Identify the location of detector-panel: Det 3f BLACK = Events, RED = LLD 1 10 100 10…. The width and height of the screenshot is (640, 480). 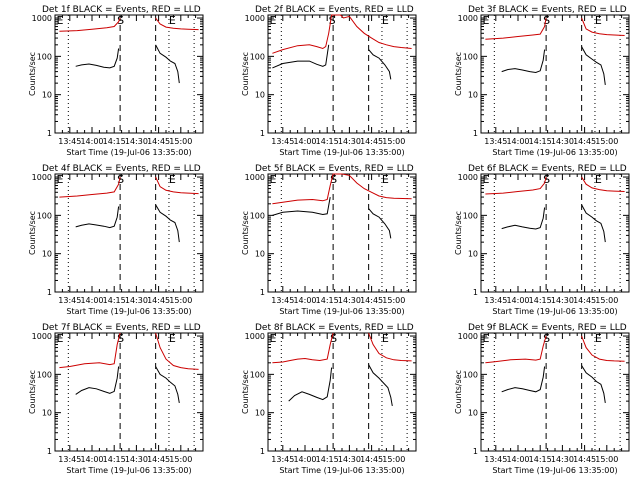
(542, 81).